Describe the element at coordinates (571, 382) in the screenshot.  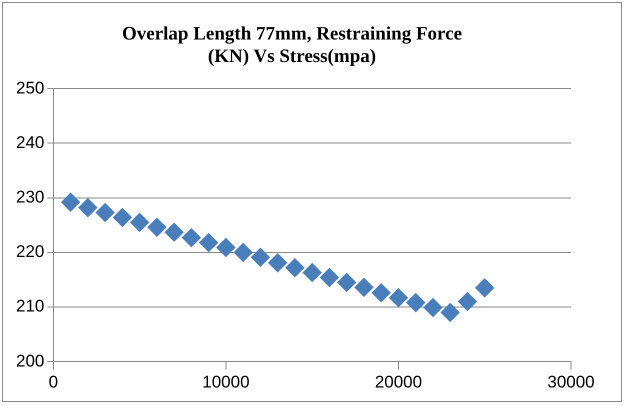
I see `x-tick-label: 30000` at that location.